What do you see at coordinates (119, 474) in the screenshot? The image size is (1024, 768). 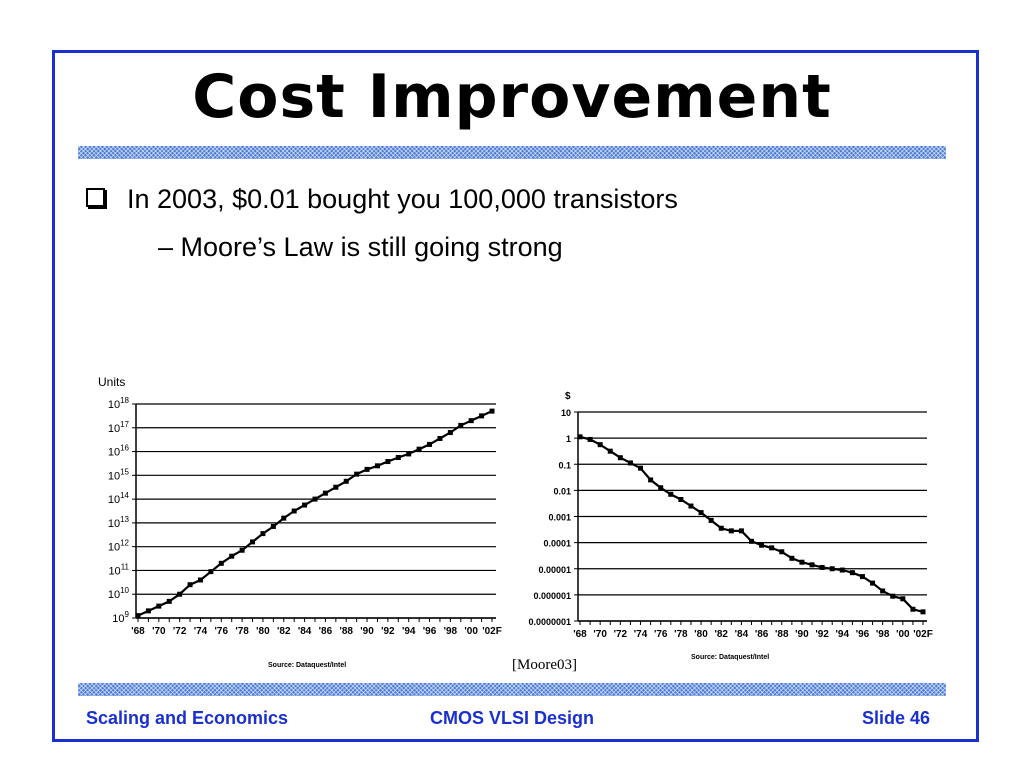 I see `y-tick-label: 1015` at bounding box center [119, 474].